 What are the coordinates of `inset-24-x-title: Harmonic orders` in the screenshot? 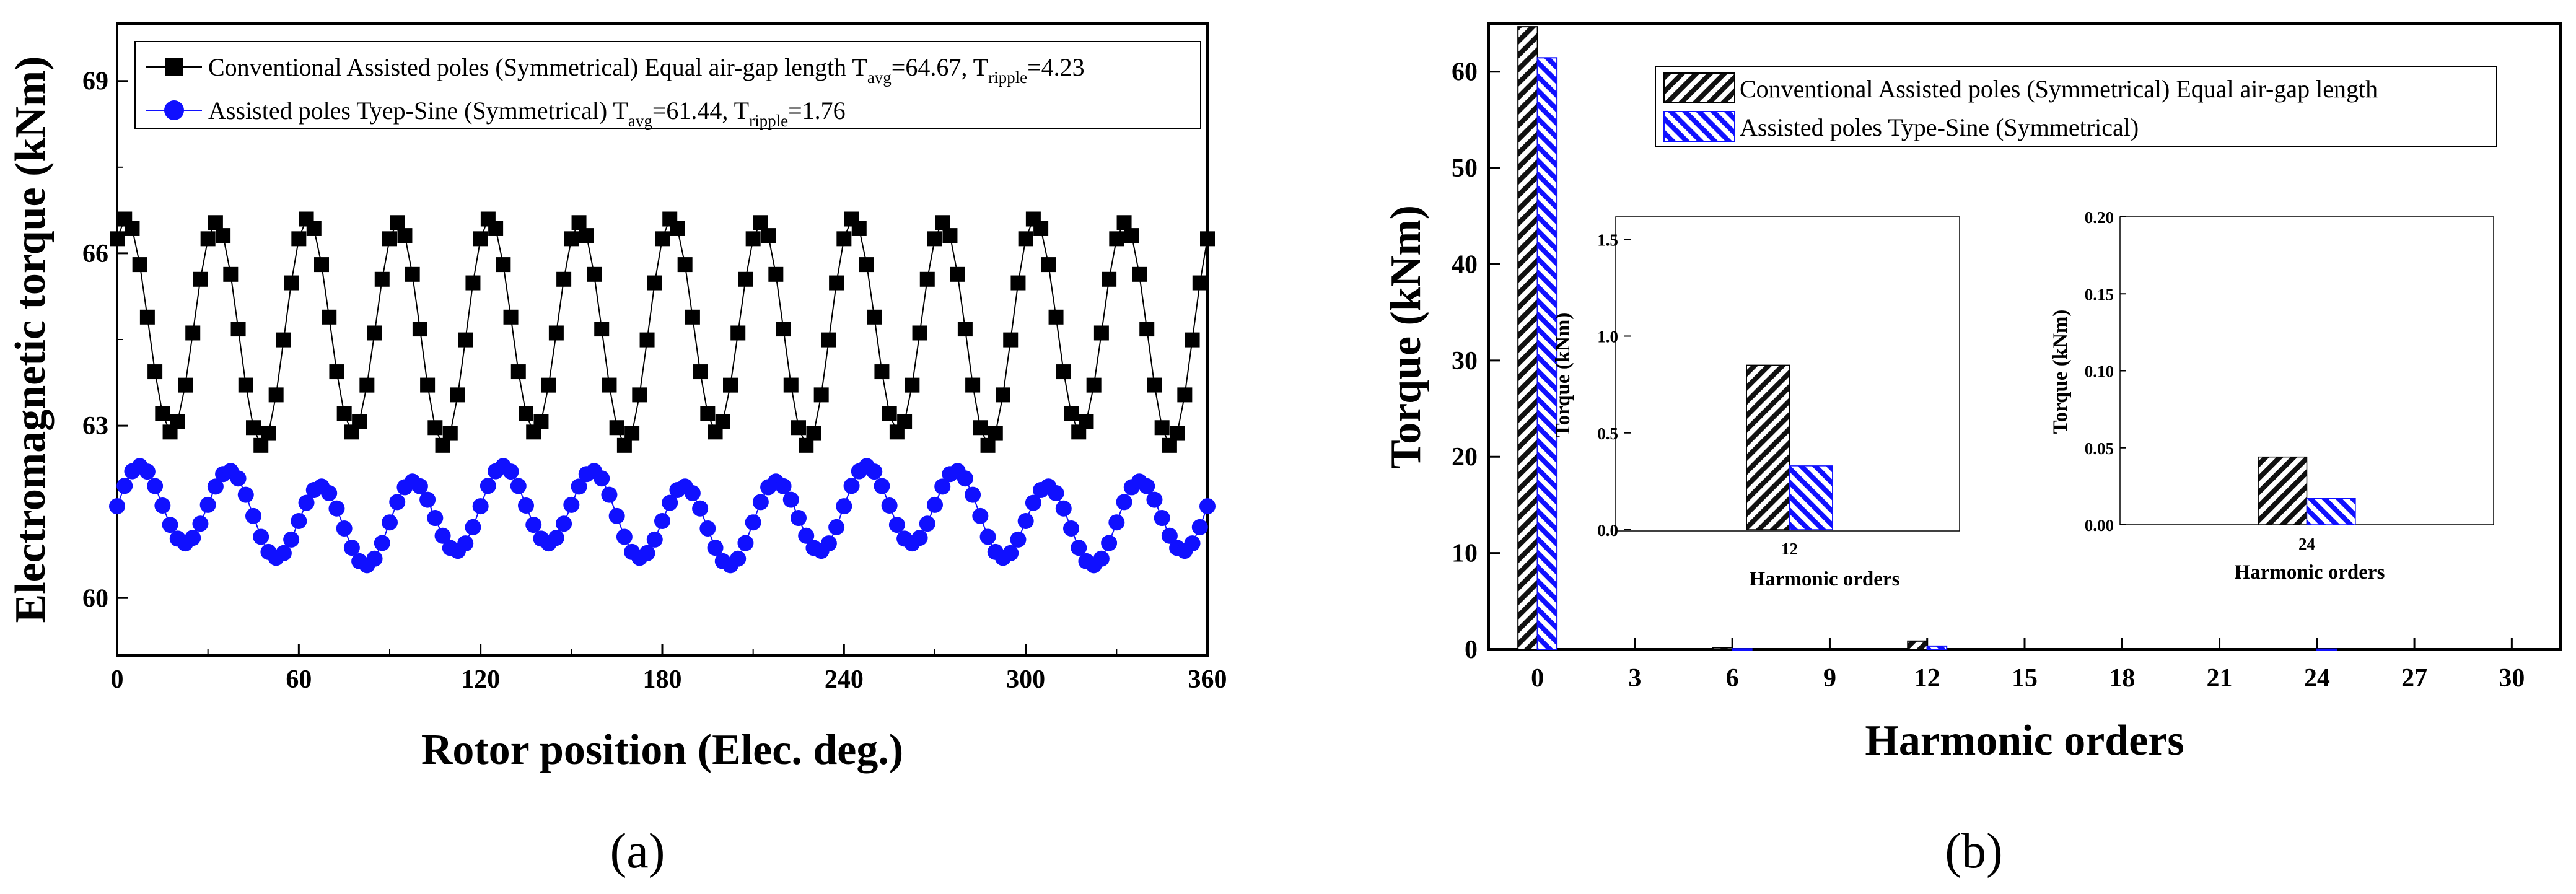 It's located at (2310, 572).